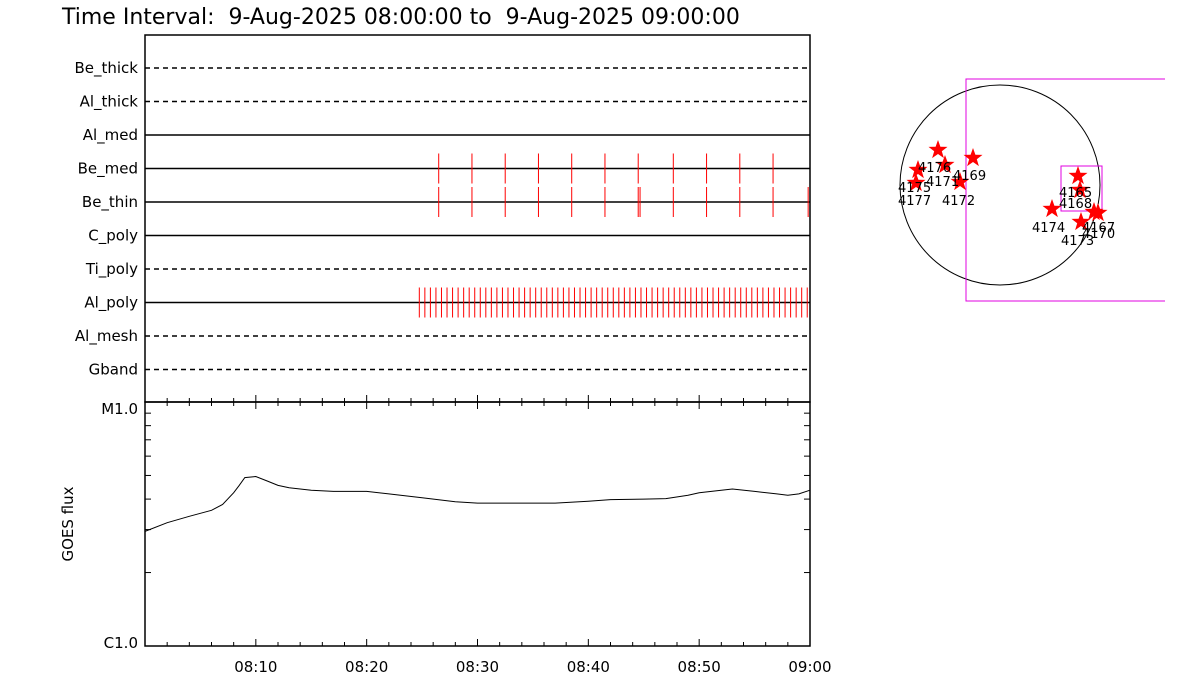 The width and height of the screenshot is (1200, 700). I want to click on filter-label-al_mesh: Al_mesh, so click(106, 336).